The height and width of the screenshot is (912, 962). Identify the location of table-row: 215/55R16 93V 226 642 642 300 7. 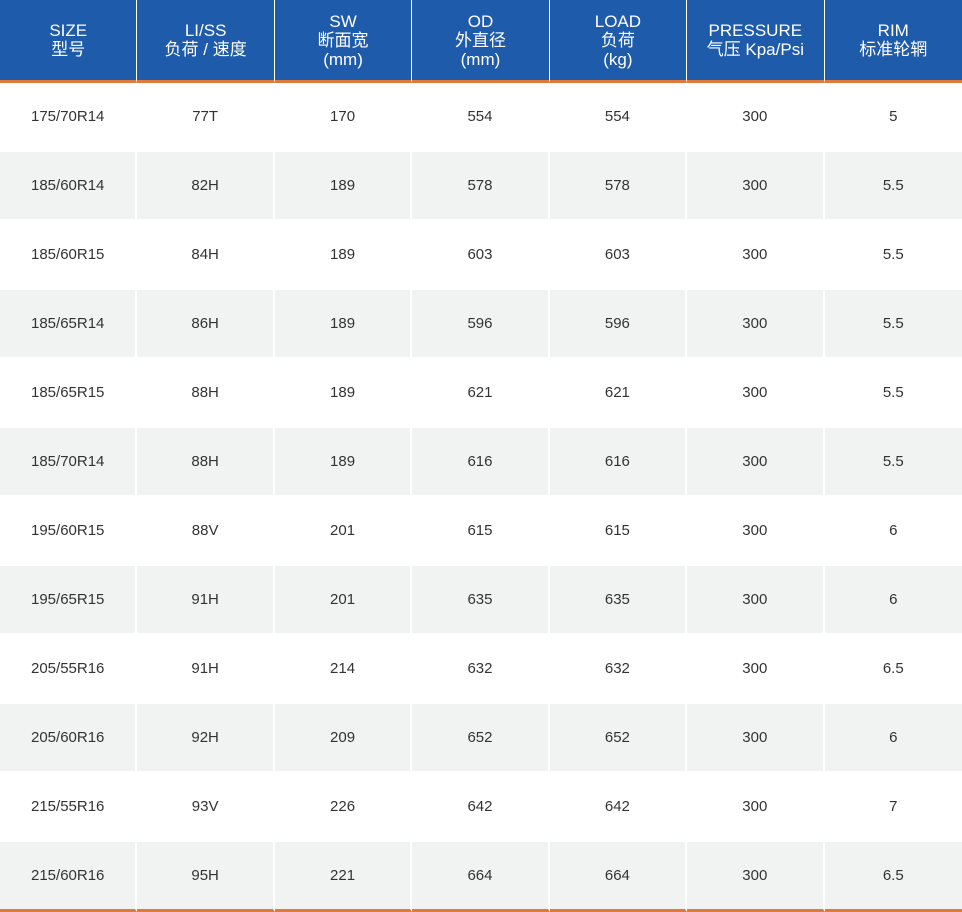
(481, 807).